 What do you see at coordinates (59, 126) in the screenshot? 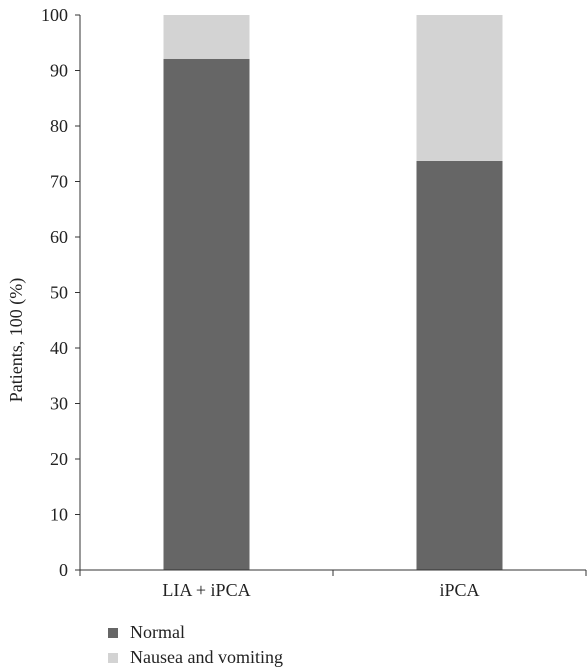
I see `y-tick-label: 80` at bounding box center [59, 126].